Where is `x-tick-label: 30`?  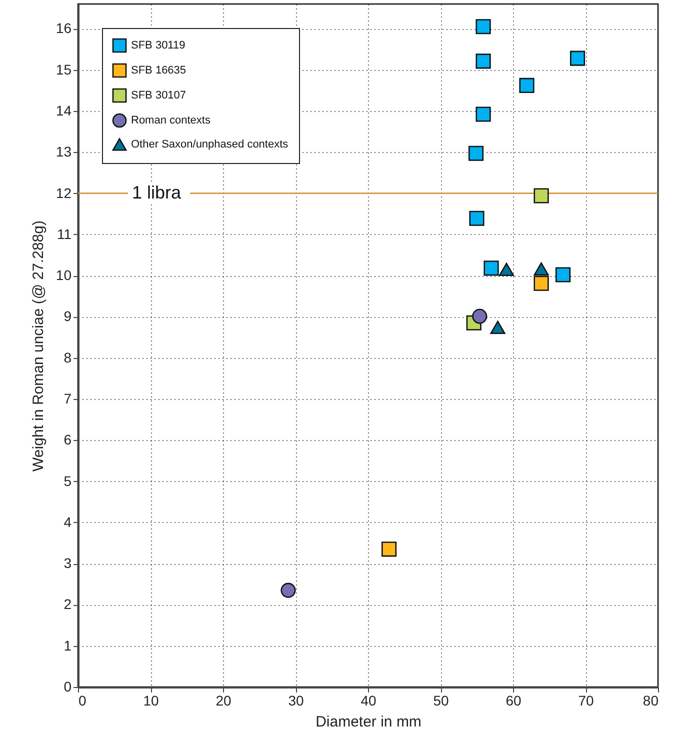
x-tick-label: 30 is located at coordinates (296, 700).